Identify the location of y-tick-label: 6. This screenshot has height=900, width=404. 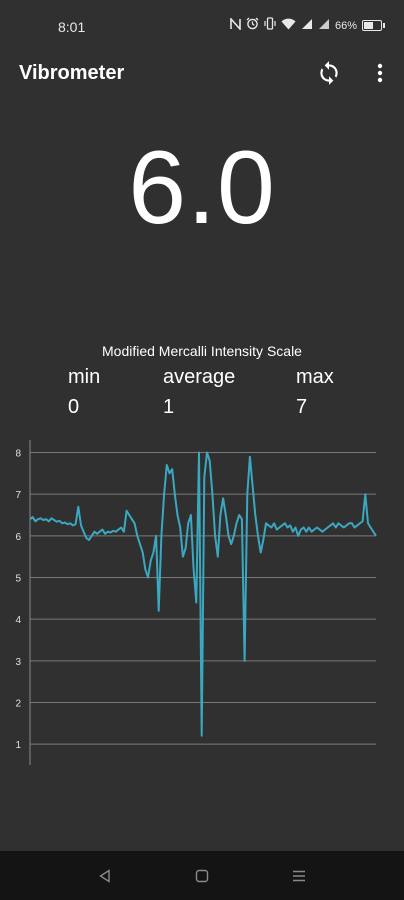
(18, 537).